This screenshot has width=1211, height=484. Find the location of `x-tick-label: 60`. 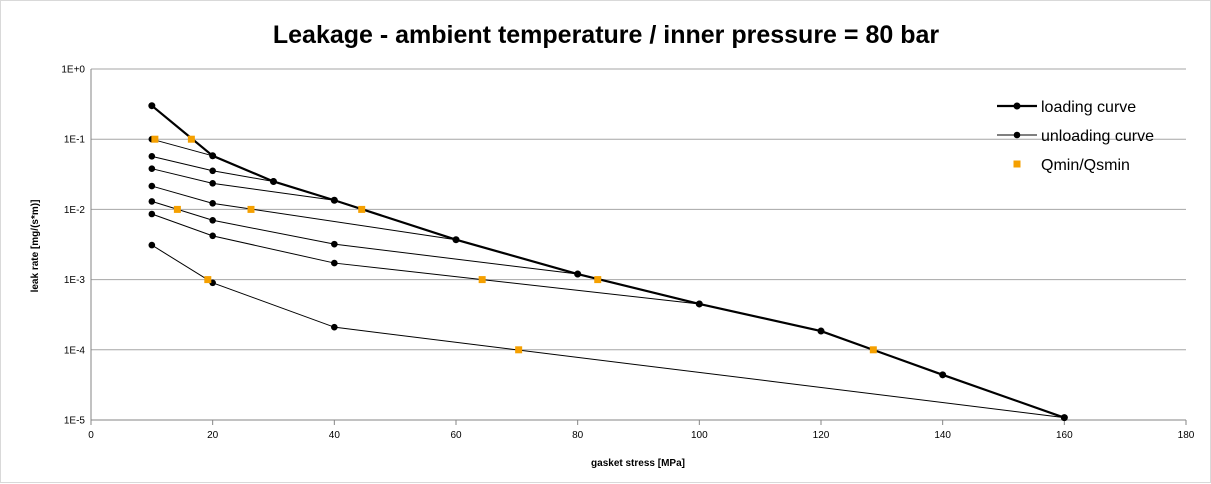

x-tick-label: 60 is located at coordinates (456, 435).